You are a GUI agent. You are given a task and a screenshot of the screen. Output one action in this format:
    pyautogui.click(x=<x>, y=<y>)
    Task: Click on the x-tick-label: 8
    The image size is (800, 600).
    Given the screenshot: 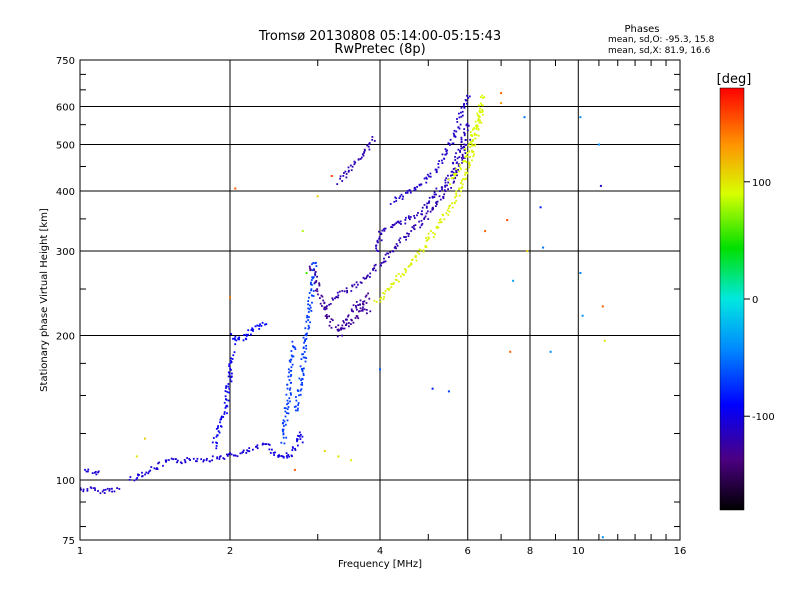 What is the action you would take?
    pyautogui.click(x=530, y=551)
    